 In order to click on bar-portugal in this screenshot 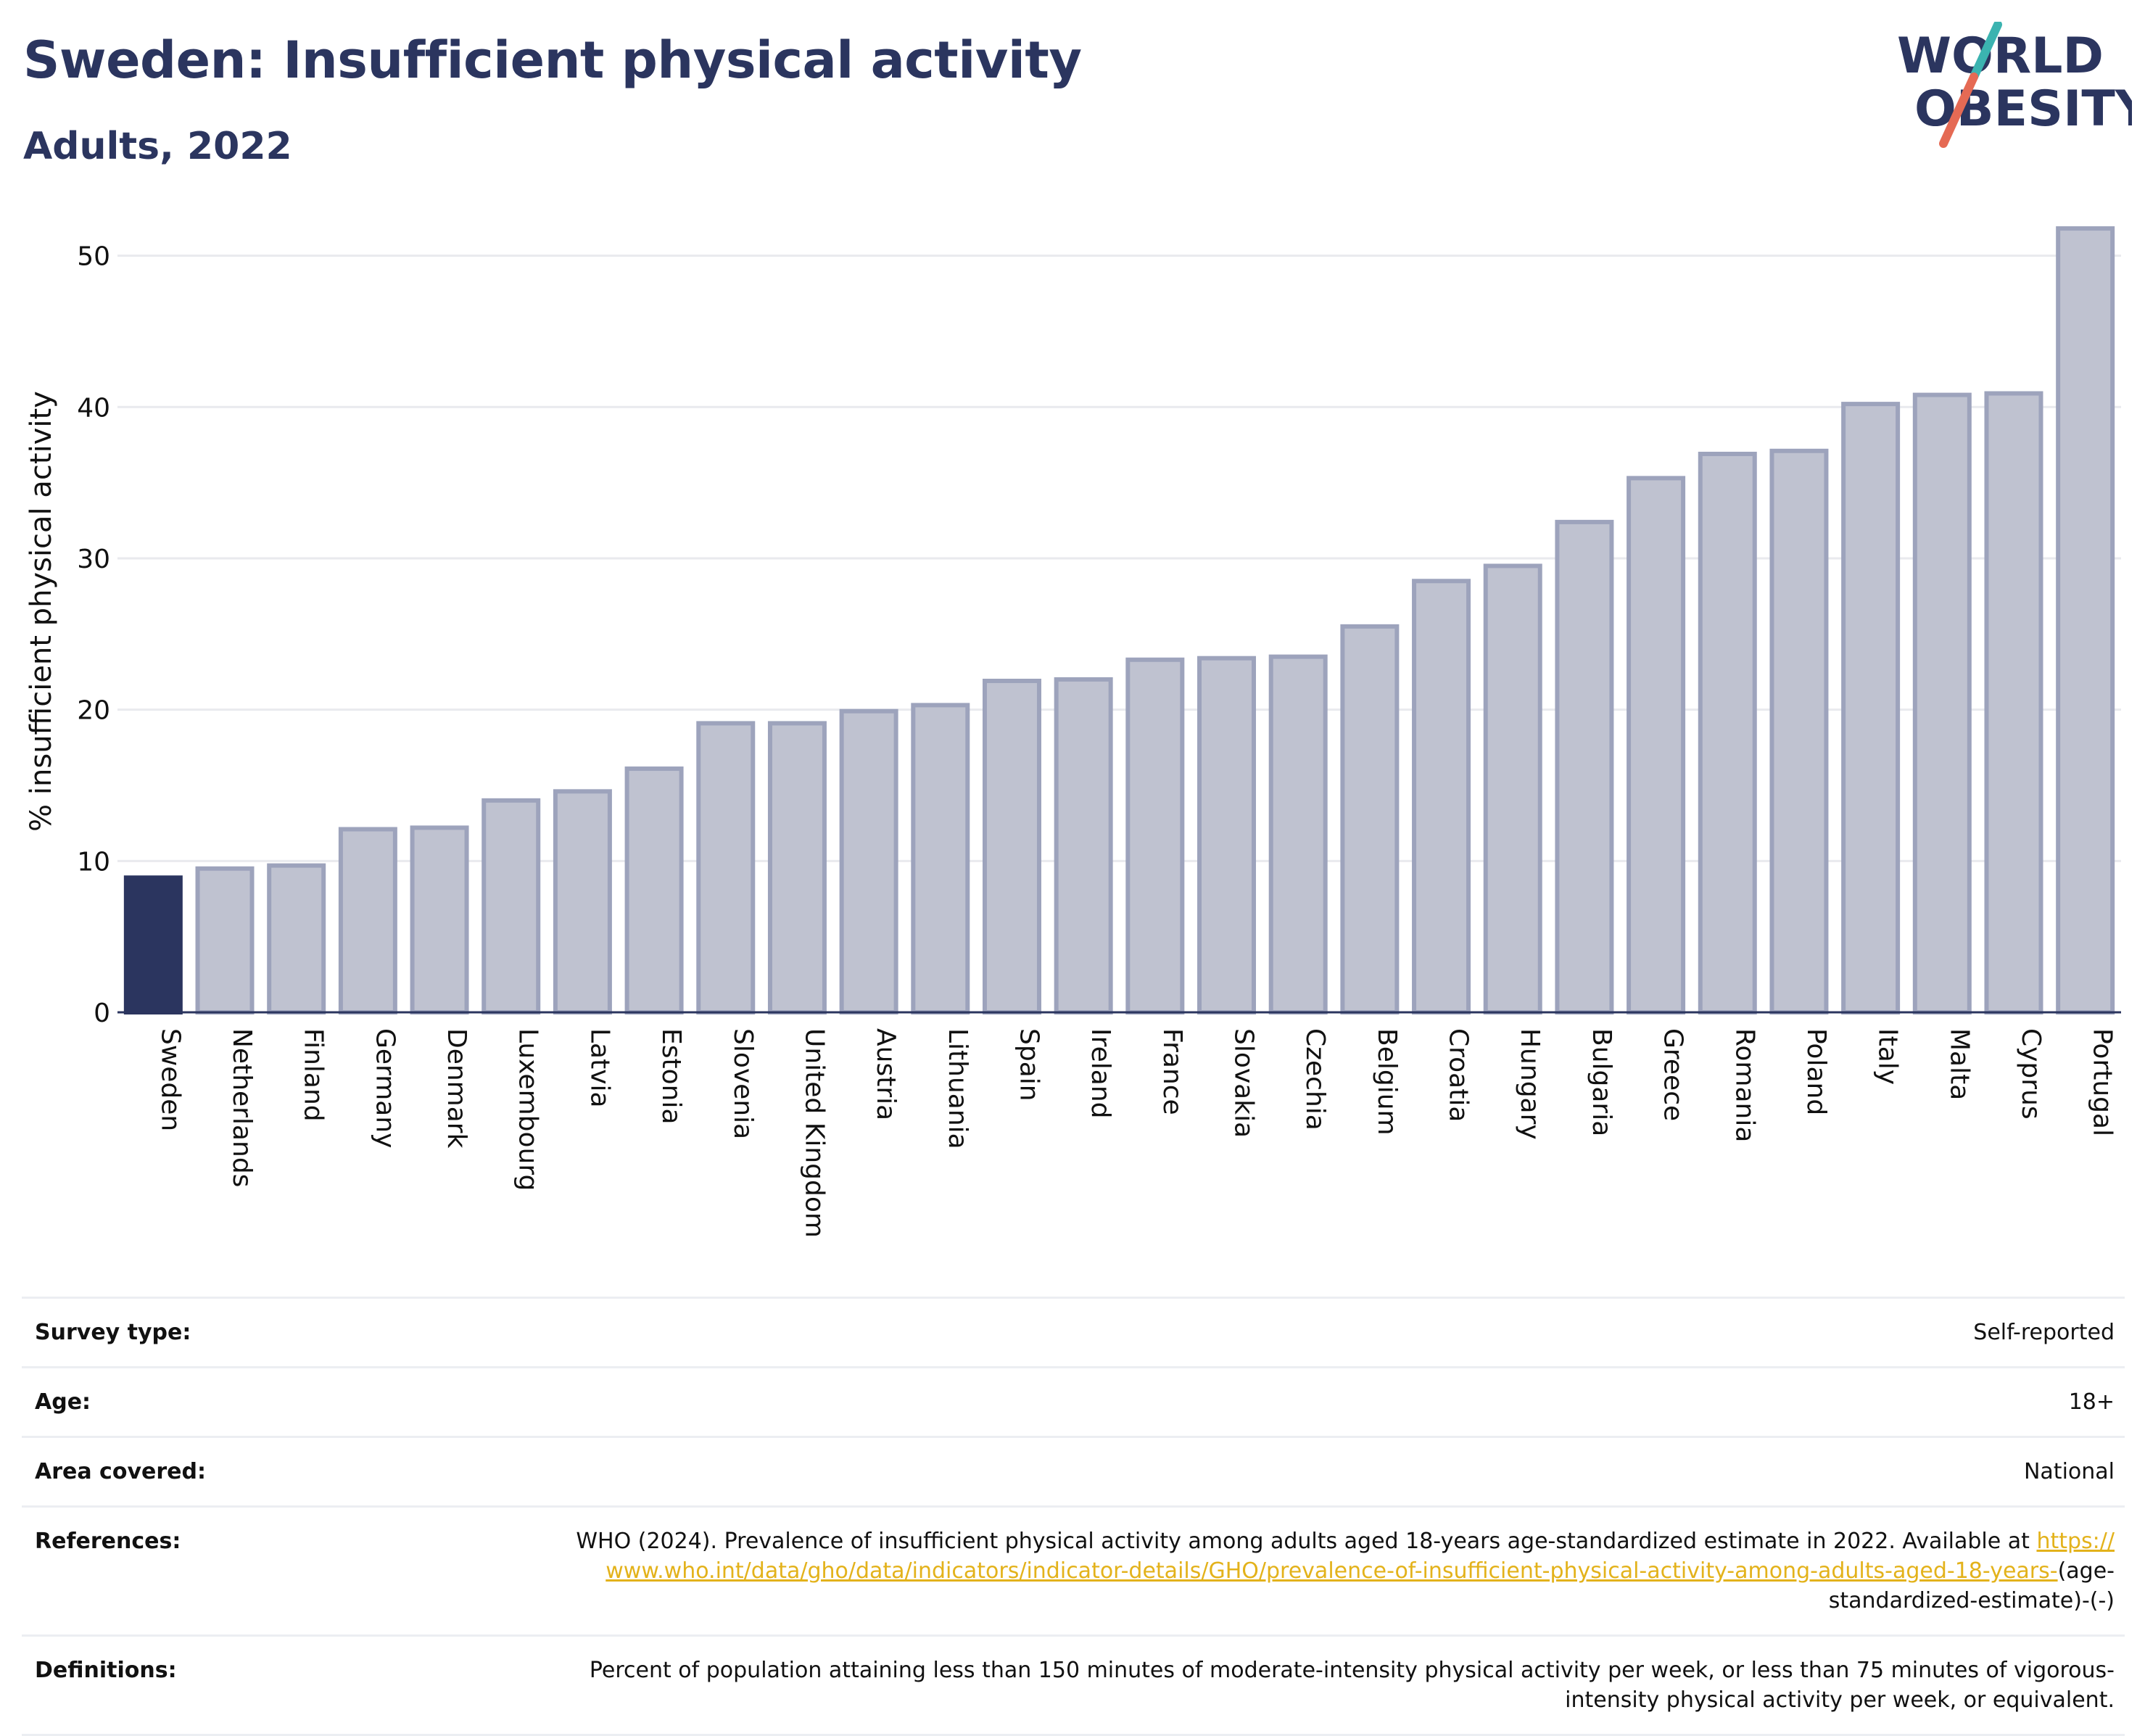, I will do `click(2086, 620)`.